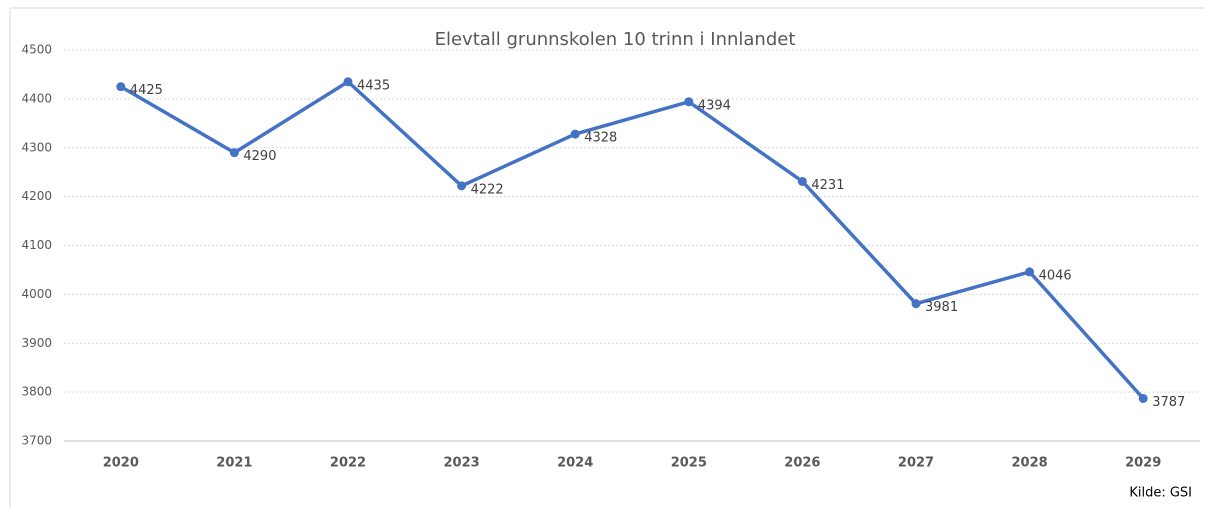 The width and height of the screenshot is (1205, 508). What do you see at coordinates (146, 90) in the screenshot?
I see `data-label: 4425` at bounding box center [146, 90].